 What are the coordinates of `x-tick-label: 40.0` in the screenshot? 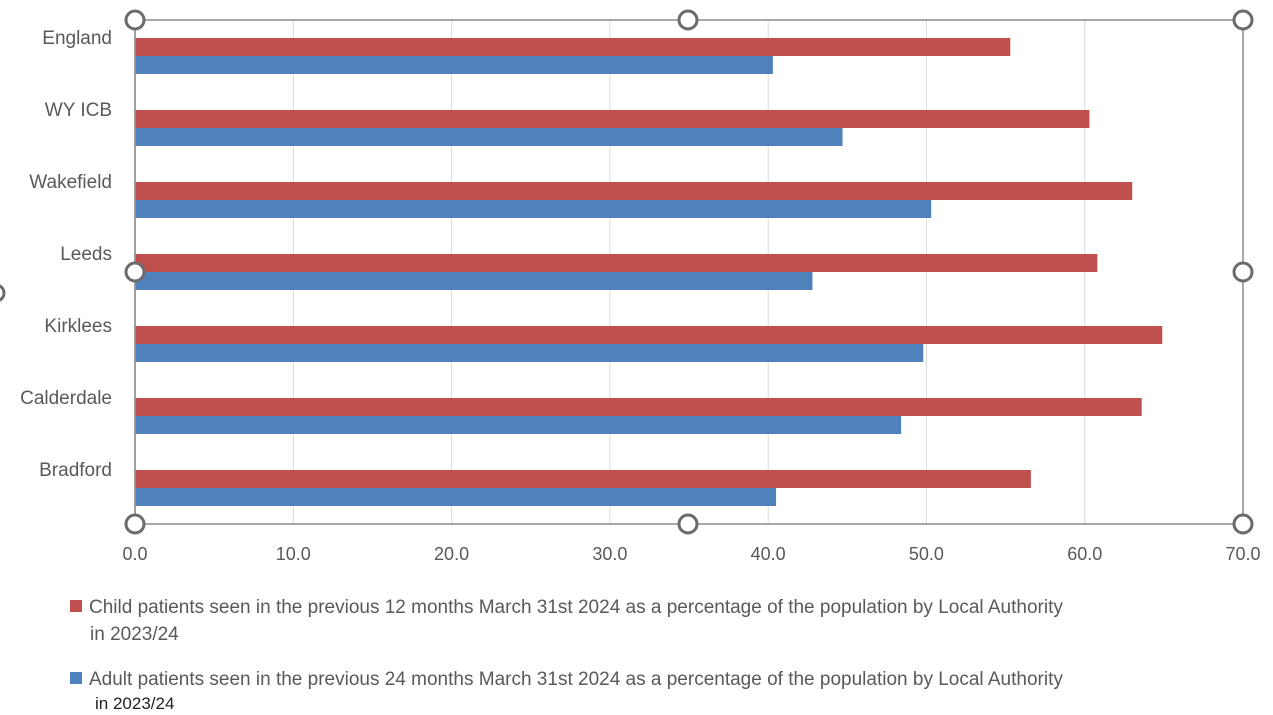 It's located at (768, 554).